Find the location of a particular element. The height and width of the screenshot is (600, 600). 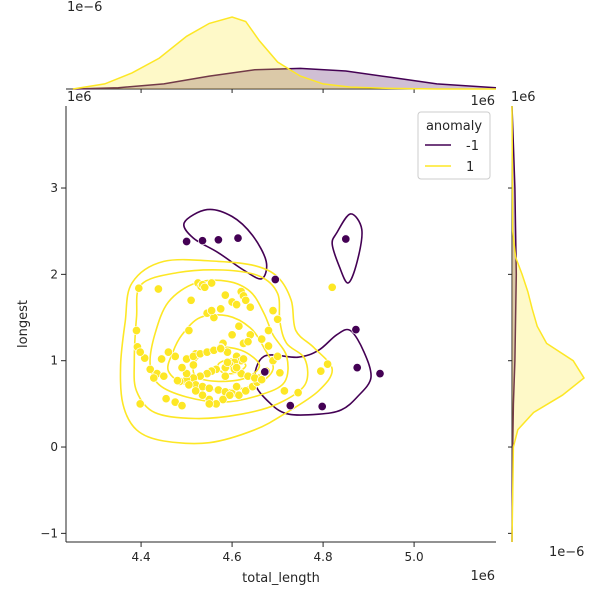

right-marginal-line-neg1 is located at coordinates (514, 324).